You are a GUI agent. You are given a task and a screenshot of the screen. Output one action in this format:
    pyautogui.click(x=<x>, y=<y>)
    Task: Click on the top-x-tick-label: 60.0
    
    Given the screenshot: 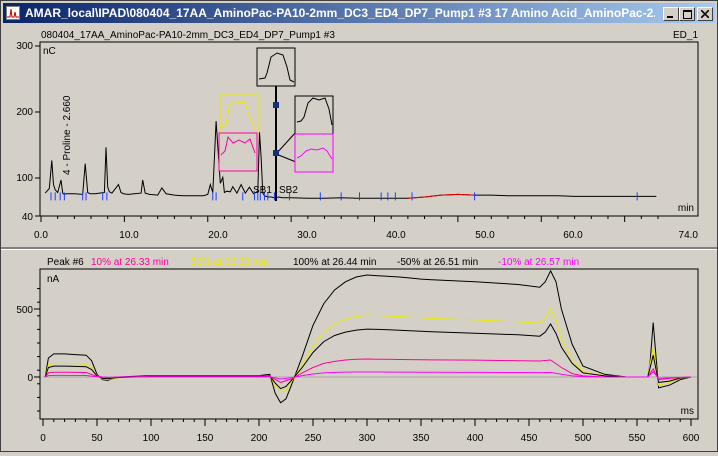 What is the action you would take?
    pyautogui.click(x=573, y=235)
    